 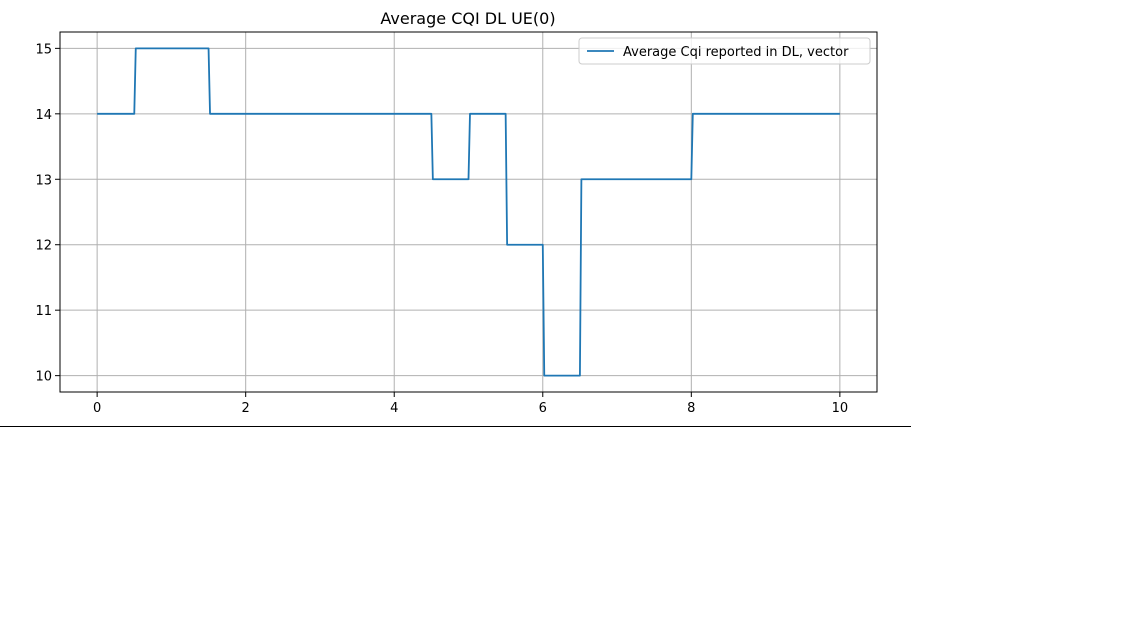 What do you see at coordinates (43, 311) in the screenshot?
I see `y-tick-label: 11` at bounding box center [43, 311].